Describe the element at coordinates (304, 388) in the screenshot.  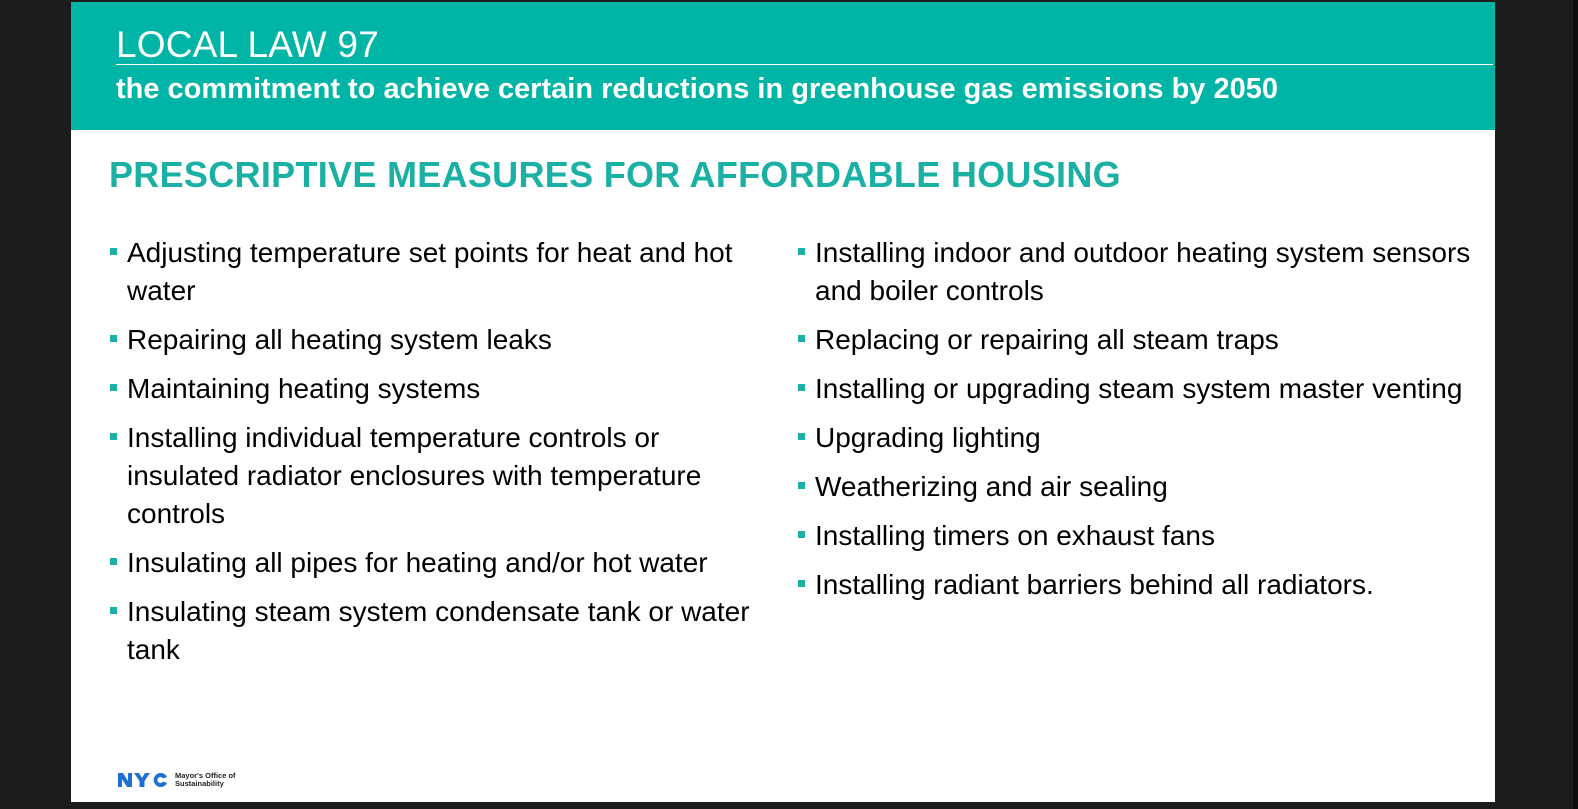
I see `list-item-text: Maintaining heating systems` at that location.